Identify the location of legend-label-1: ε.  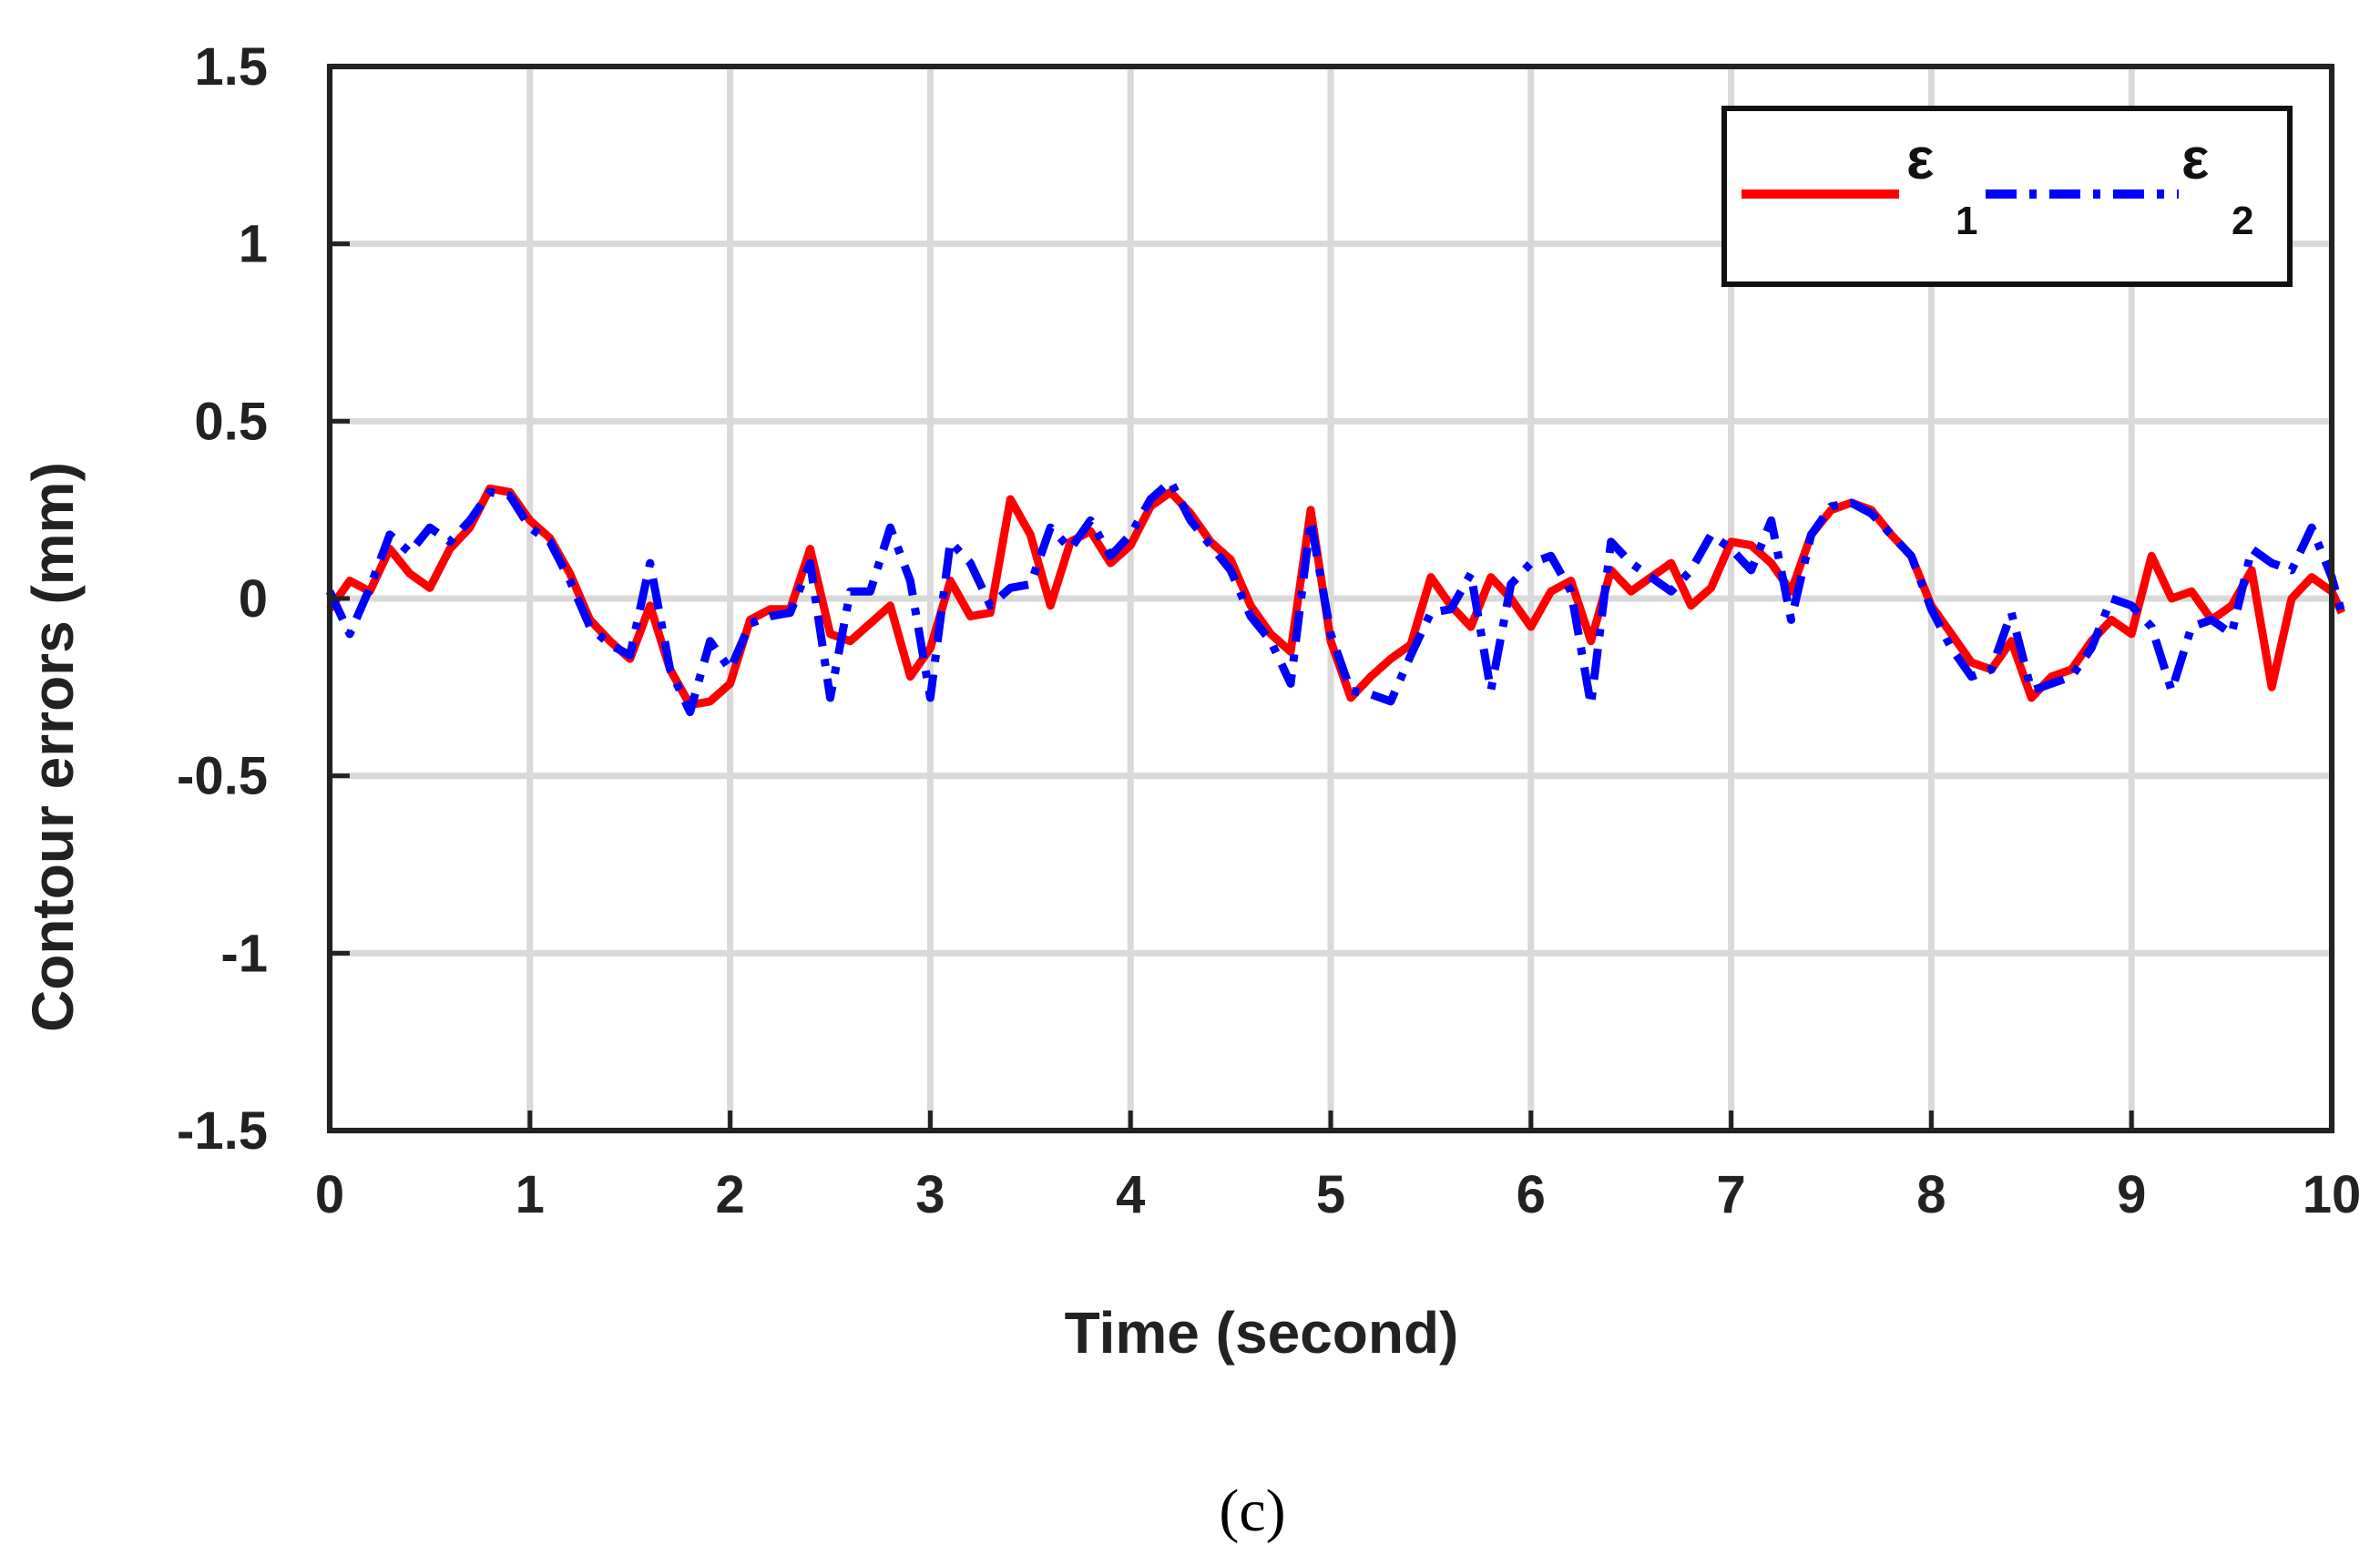
(1920, 158).